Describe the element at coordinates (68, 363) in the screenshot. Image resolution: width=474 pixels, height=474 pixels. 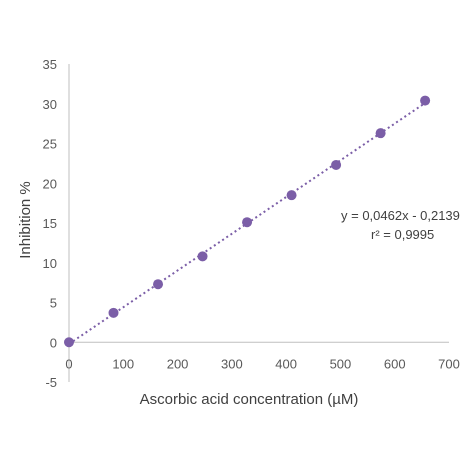
I see `x-tick-label: 0` at that location.